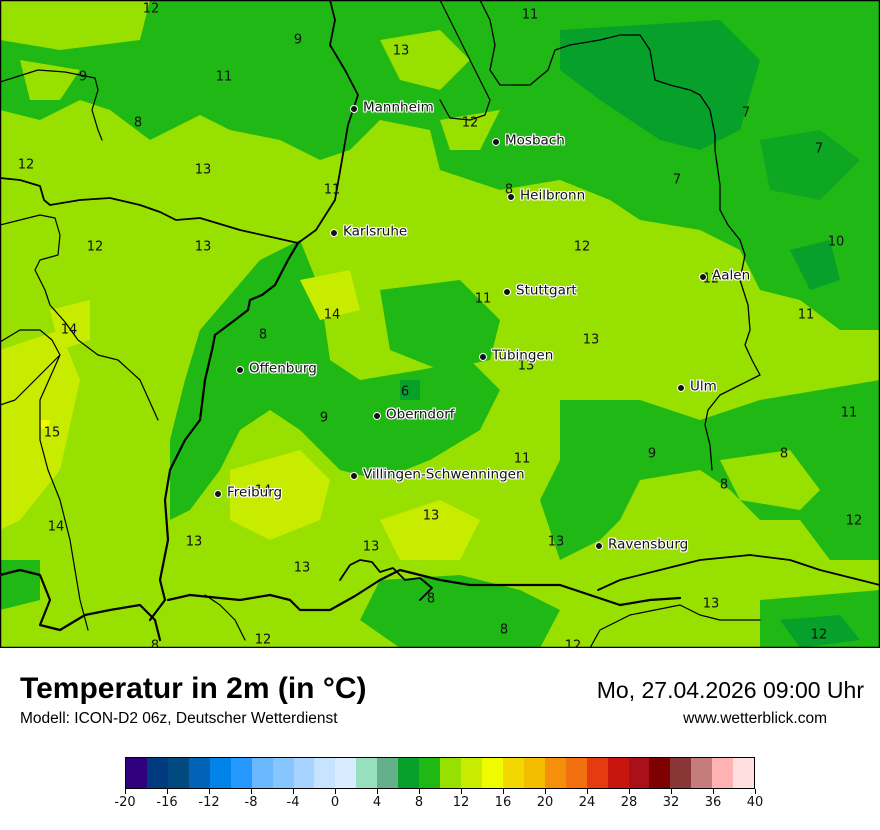  What do you see at coordinates (405, 392) in the screenshot?
I see `temperature-value: 6` at bounding box center [405, 392].